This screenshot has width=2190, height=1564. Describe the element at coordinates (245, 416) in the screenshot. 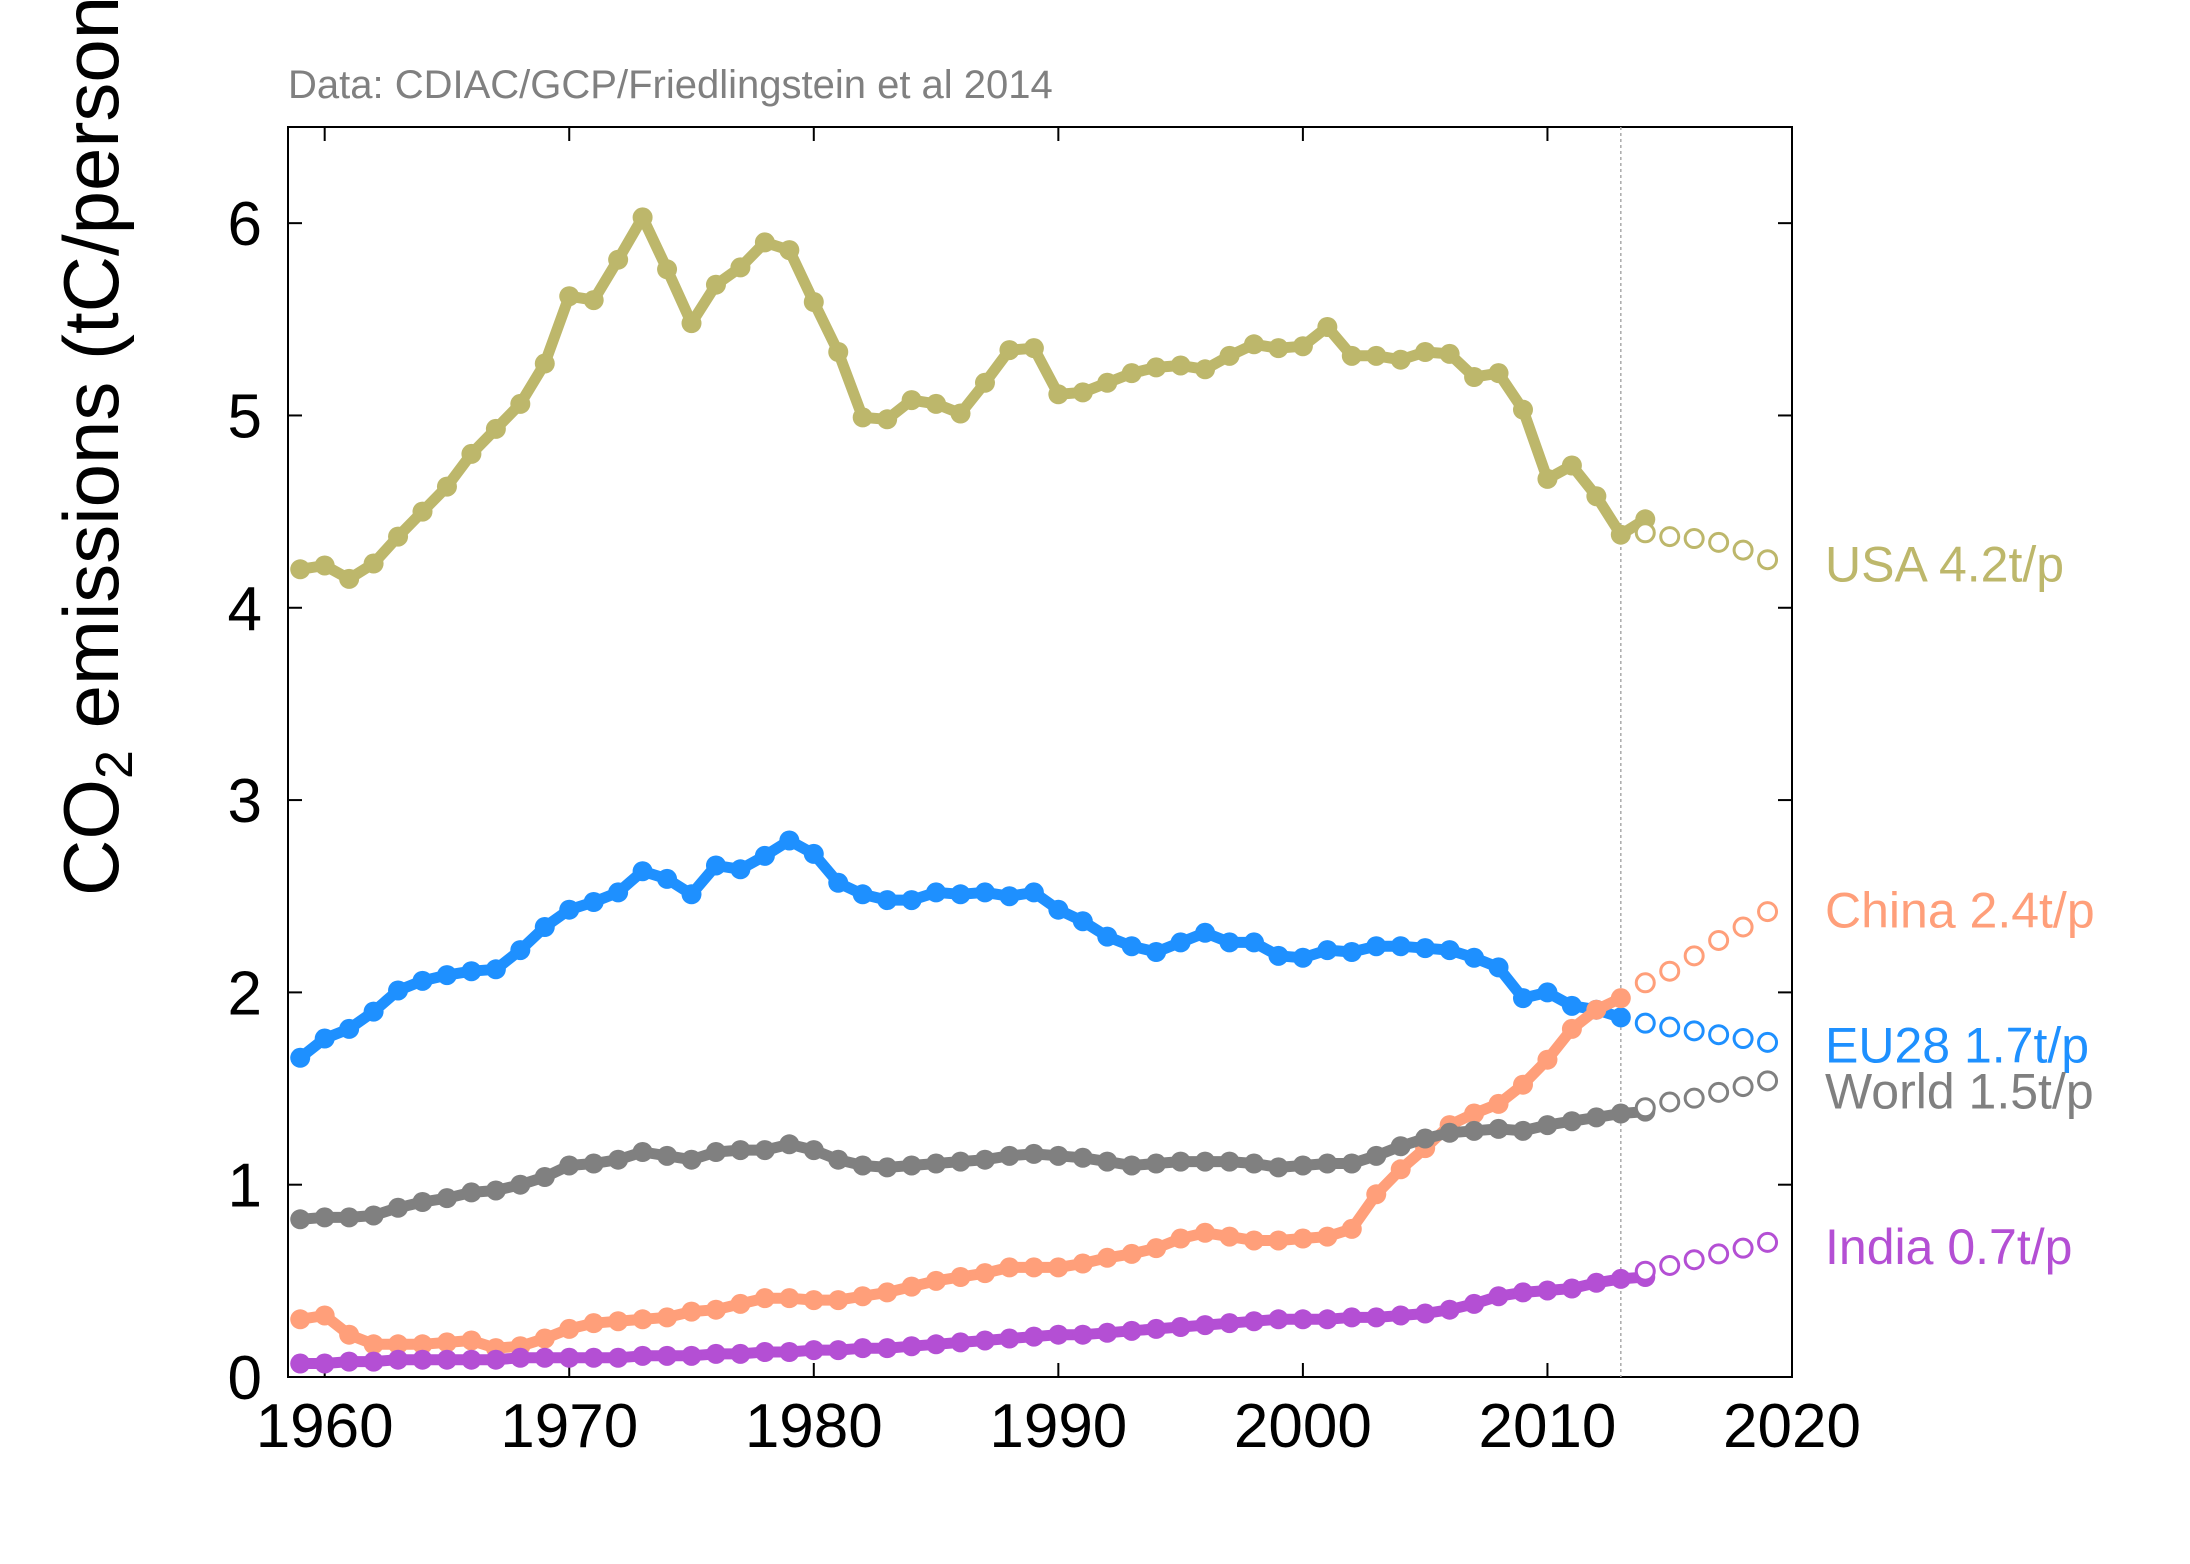

I see `y-tick-label: 5` at that location.